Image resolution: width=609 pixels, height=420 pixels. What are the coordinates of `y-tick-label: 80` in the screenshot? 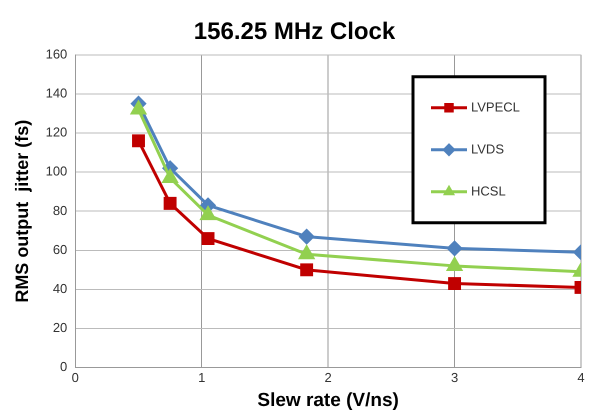 It's located at (60, 210).